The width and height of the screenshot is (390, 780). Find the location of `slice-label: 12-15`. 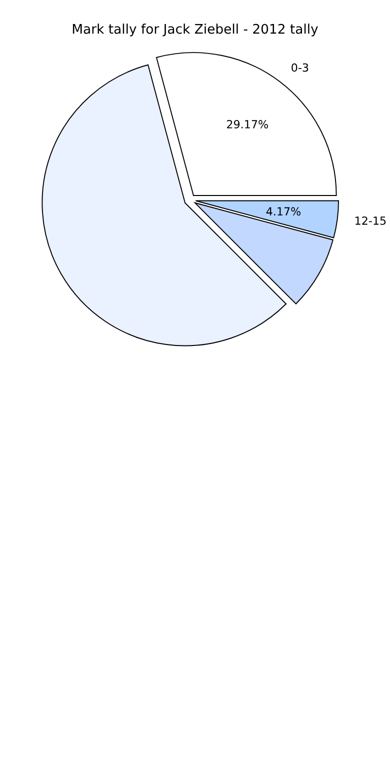

slice-label: 12-15 is located at coordinates (371, 220).